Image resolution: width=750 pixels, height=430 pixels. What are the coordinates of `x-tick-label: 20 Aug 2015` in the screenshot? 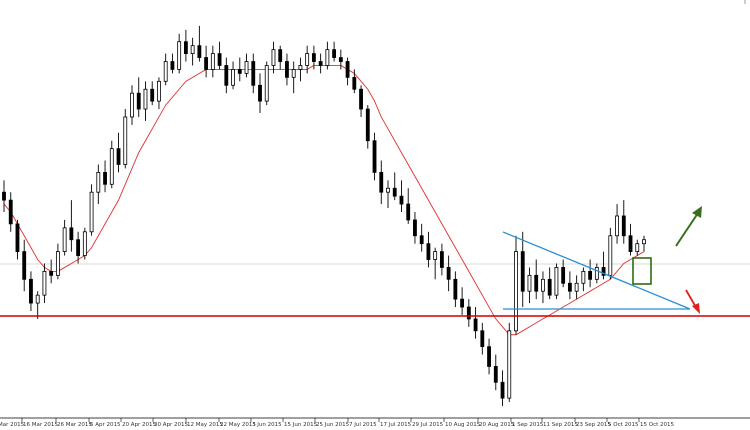 It's located at (497, 425).